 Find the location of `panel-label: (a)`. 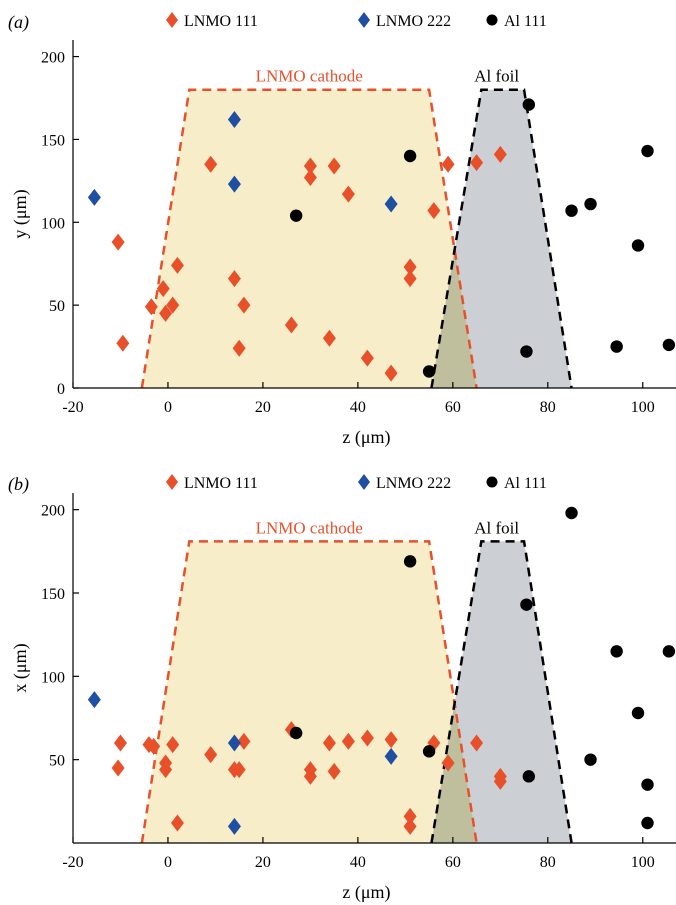

panel-label: (a) is located at coordinates (18, 22).